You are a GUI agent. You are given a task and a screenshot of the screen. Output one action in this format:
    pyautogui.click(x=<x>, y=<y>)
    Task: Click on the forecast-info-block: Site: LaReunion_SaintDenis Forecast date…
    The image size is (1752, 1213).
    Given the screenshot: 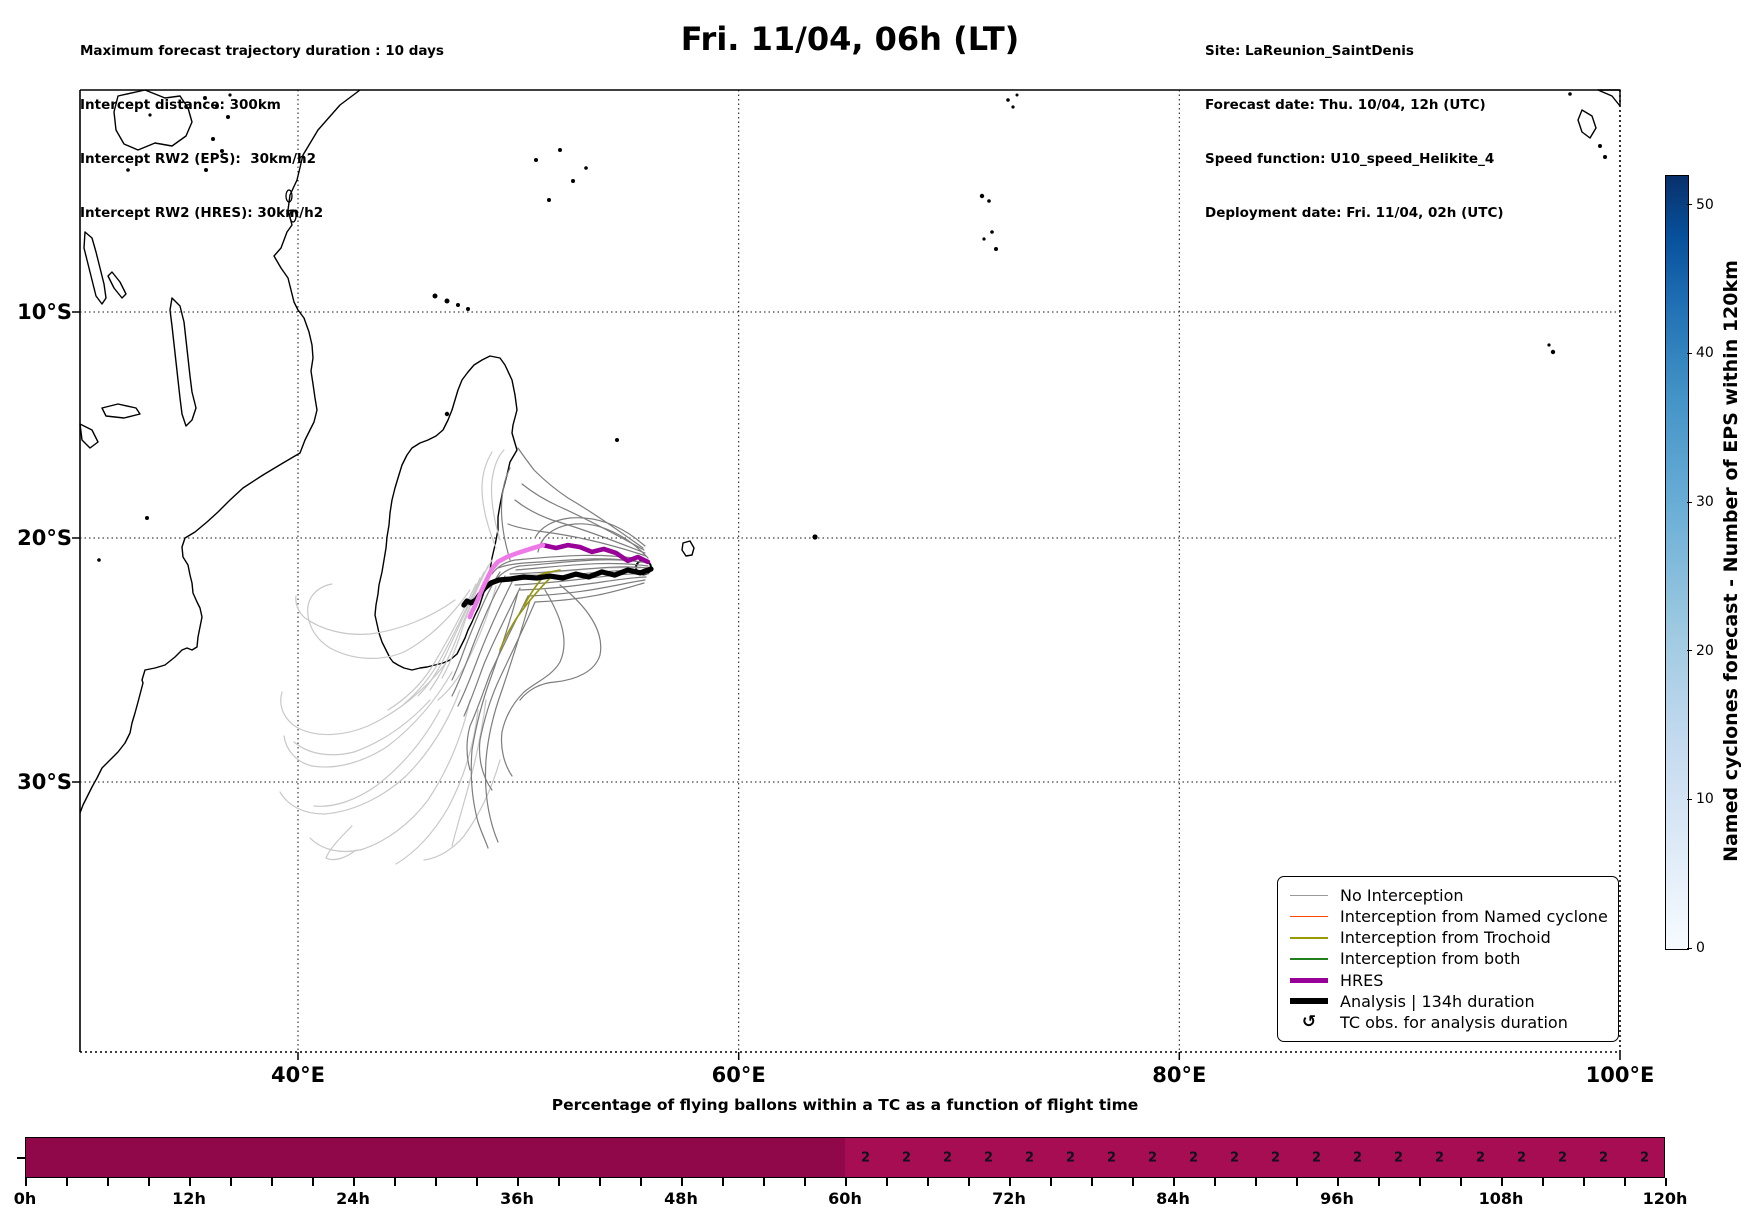 What is the action you would take?
    pyautogui.click(x=1354, y=132)
    